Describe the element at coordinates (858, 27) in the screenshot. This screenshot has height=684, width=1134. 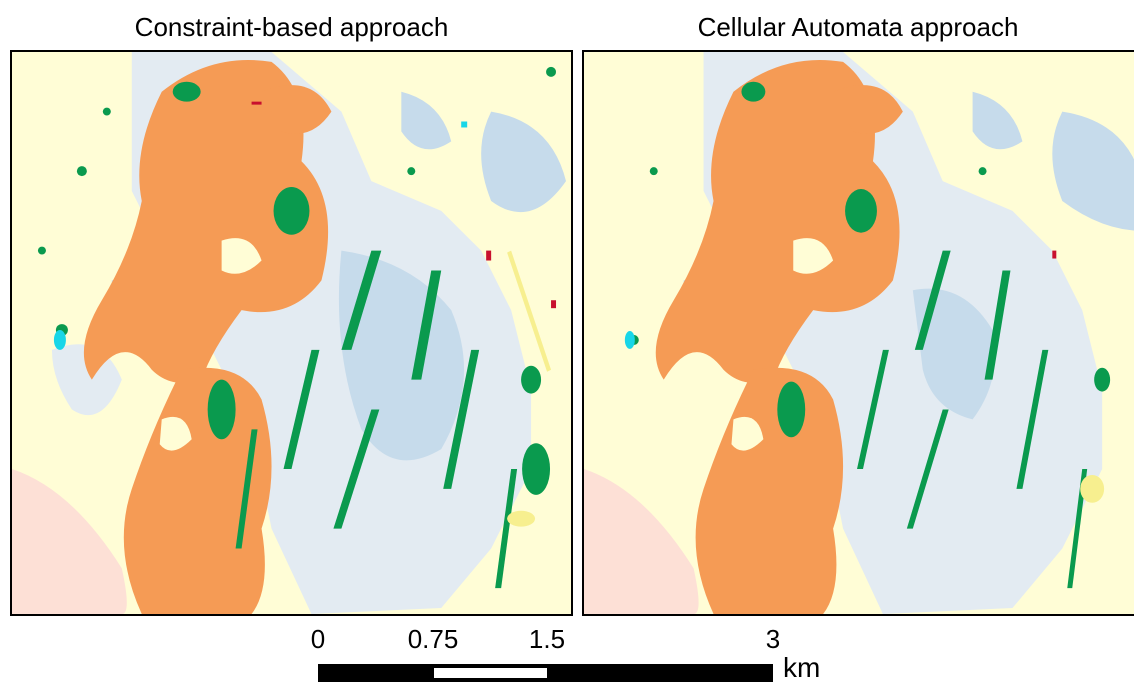
I see `panel-title-cellular-automata: Cellular Automata approach` at that location.